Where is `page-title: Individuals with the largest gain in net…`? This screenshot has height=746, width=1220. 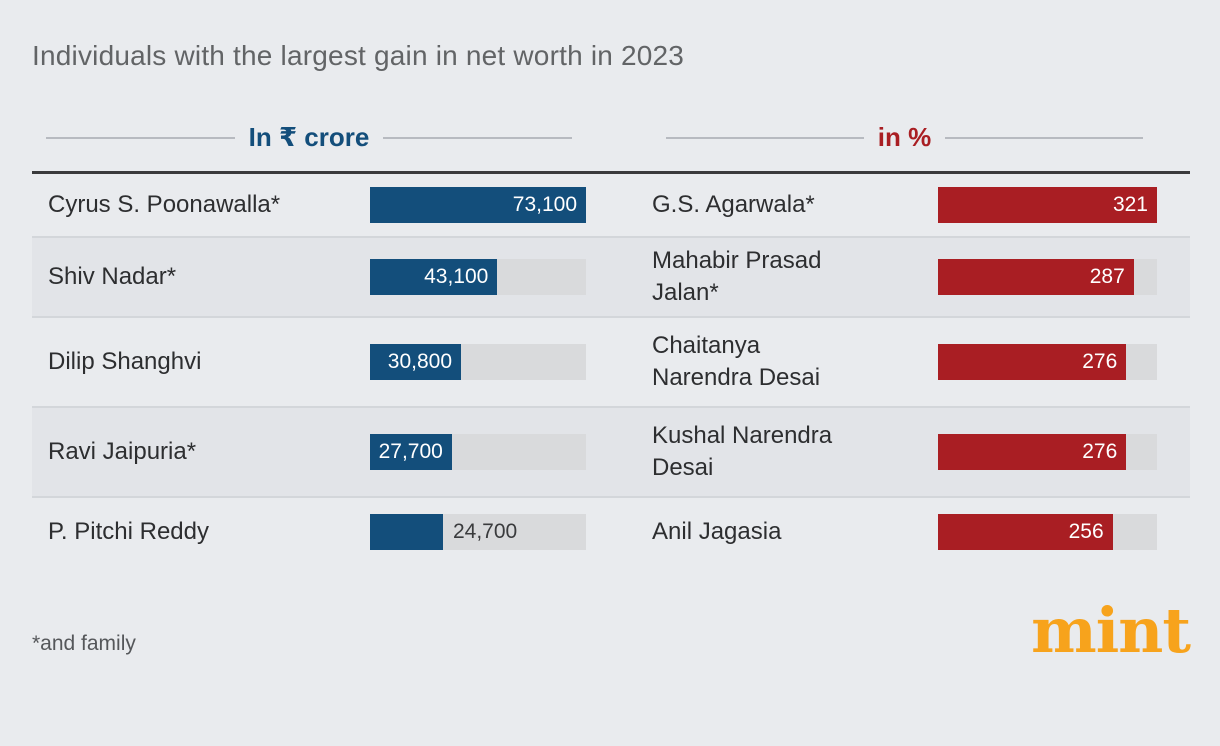
page-title: Individuals with the largest gain in net… is located at coordinates (358, 55).